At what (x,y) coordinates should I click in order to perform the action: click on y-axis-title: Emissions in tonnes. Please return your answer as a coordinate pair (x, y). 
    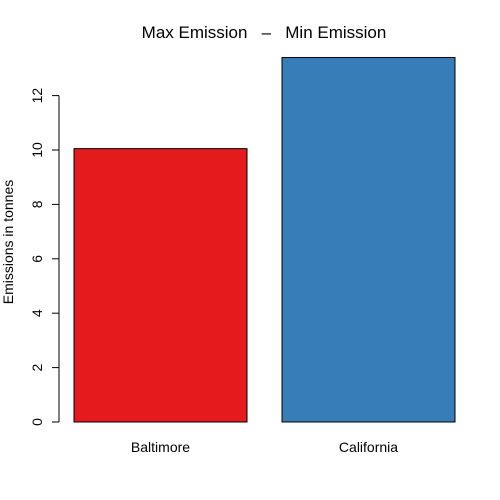
    Looking at the image, I should click on (8, 242).